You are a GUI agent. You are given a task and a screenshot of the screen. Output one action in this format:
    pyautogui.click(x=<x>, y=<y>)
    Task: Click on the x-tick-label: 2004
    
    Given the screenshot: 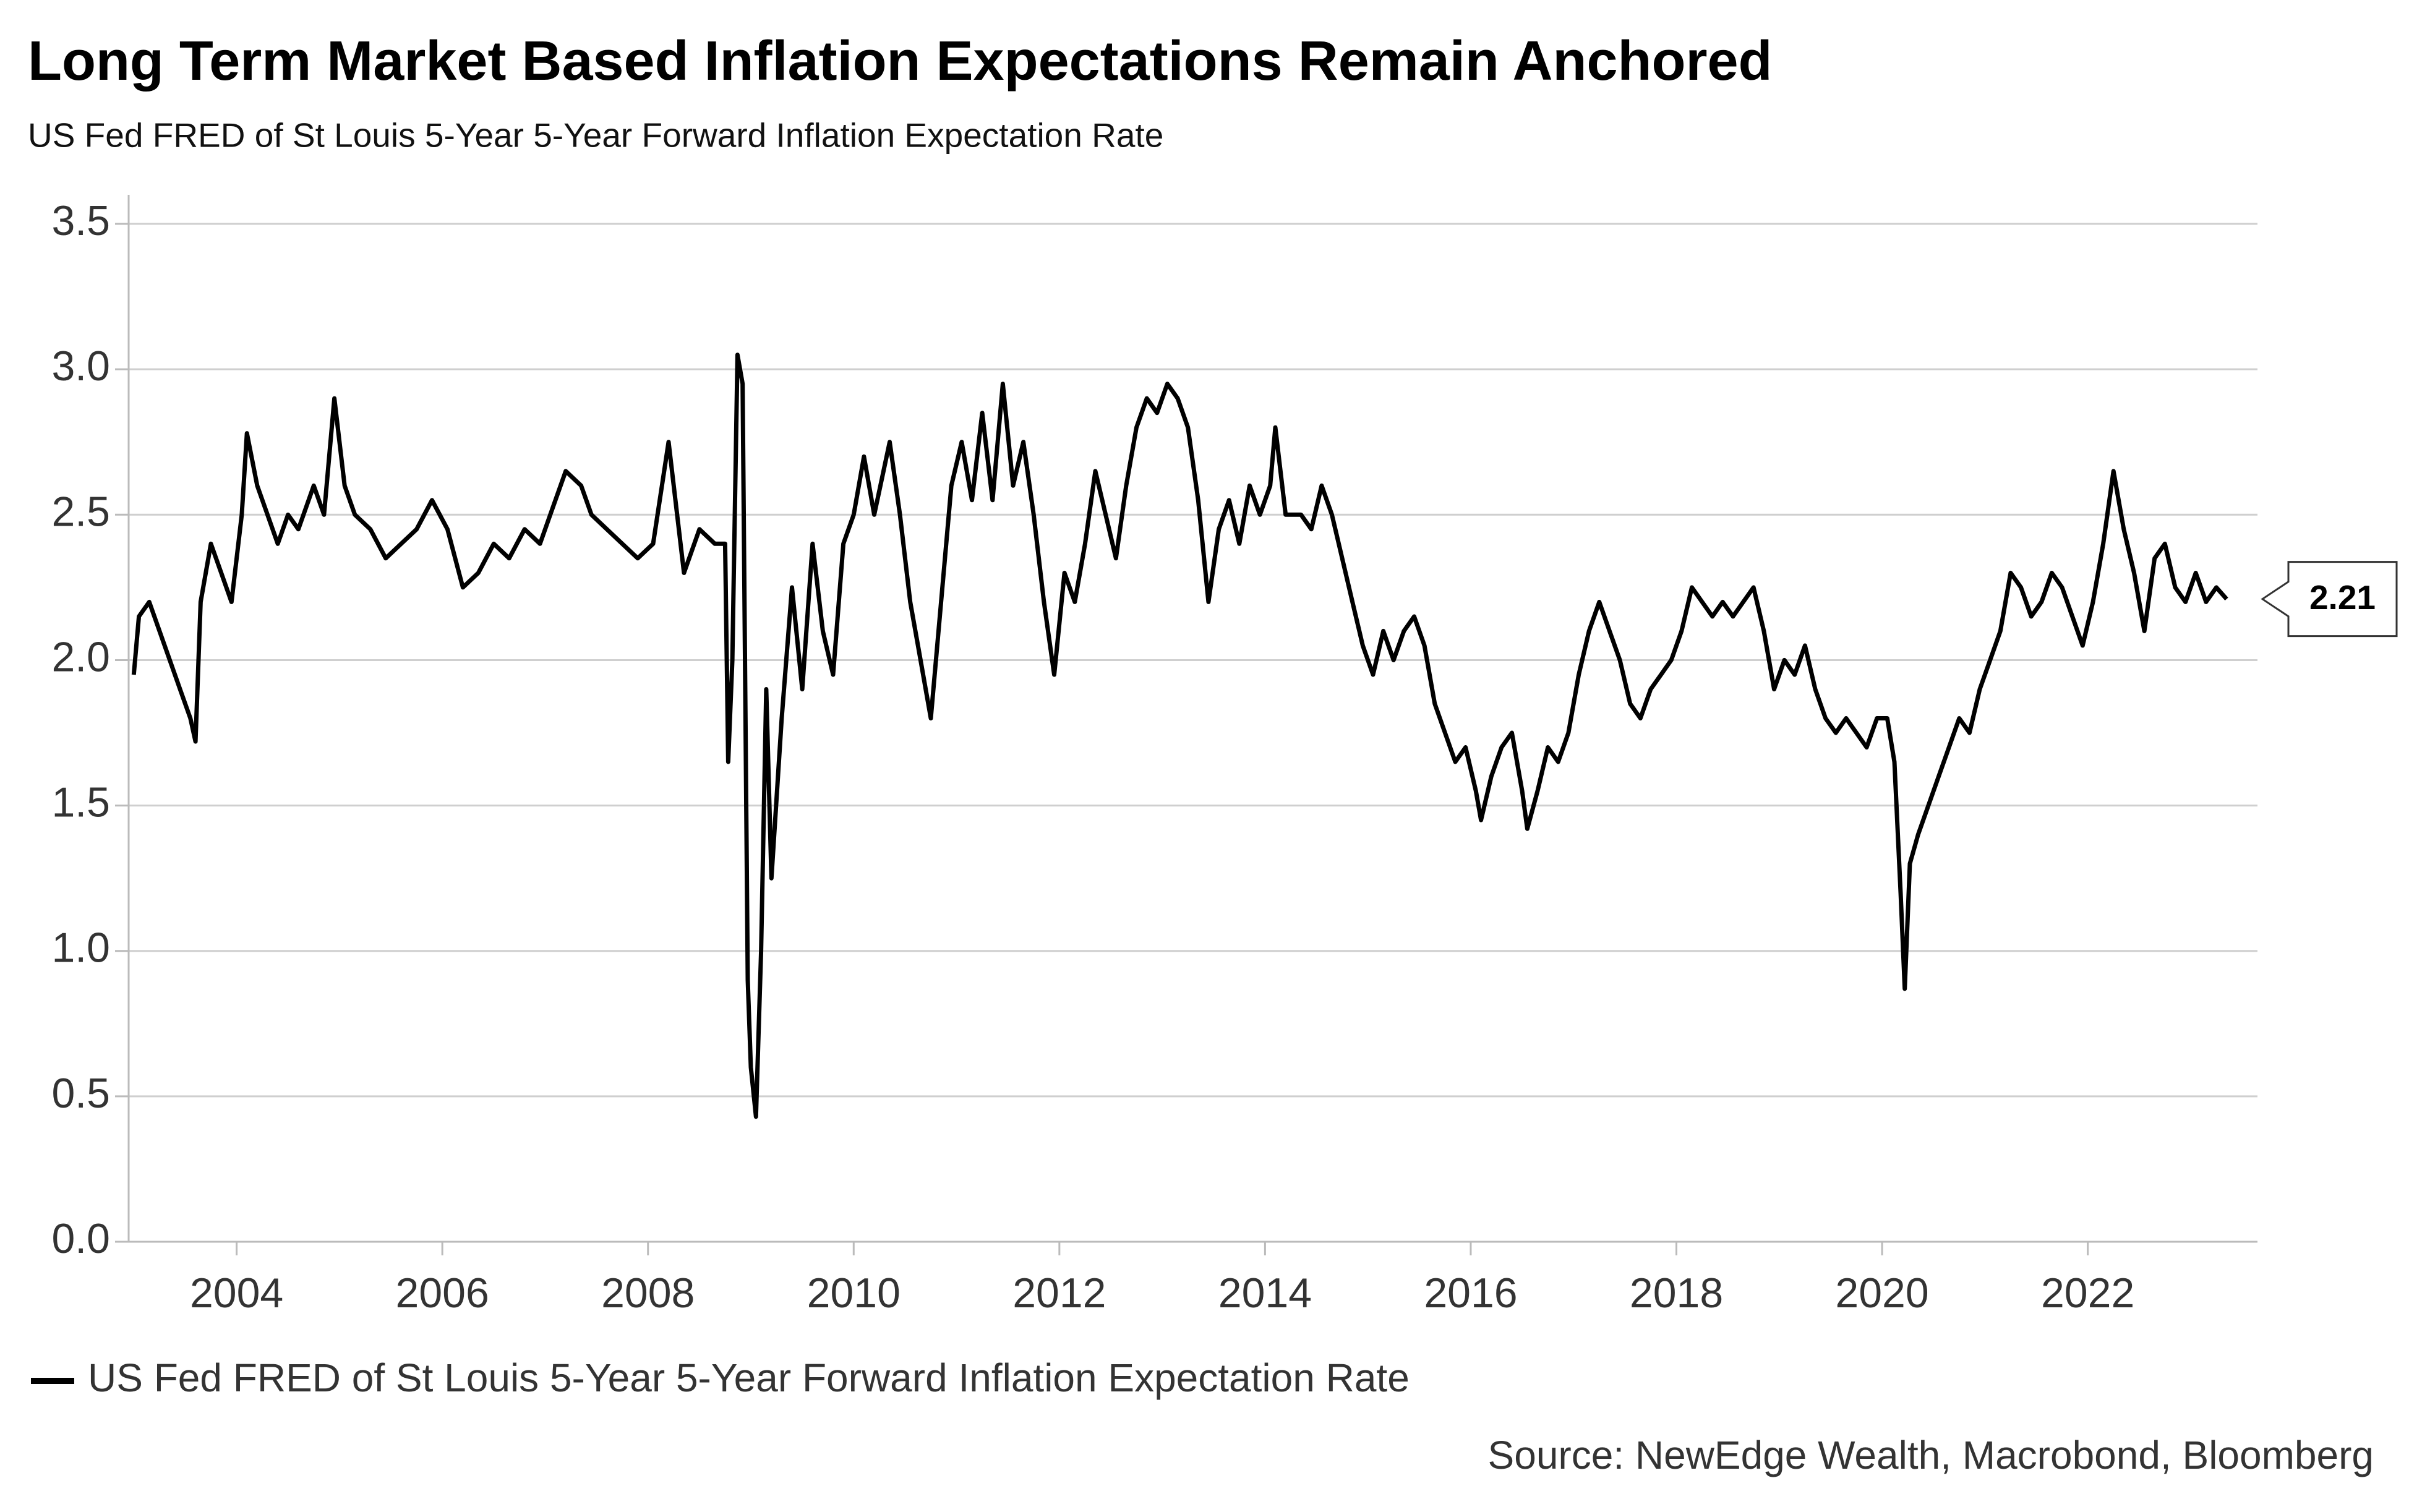 What is the action you would take?
    pyautogui.click(x=236, y=1293)
    